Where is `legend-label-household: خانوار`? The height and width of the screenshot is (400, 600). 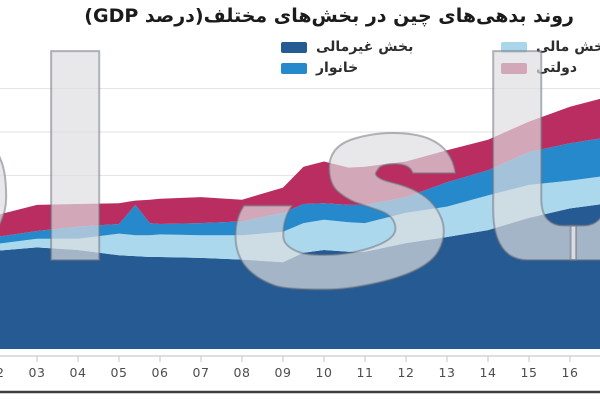 legend-label-household: خانوار is located at coordinates (337, 68).